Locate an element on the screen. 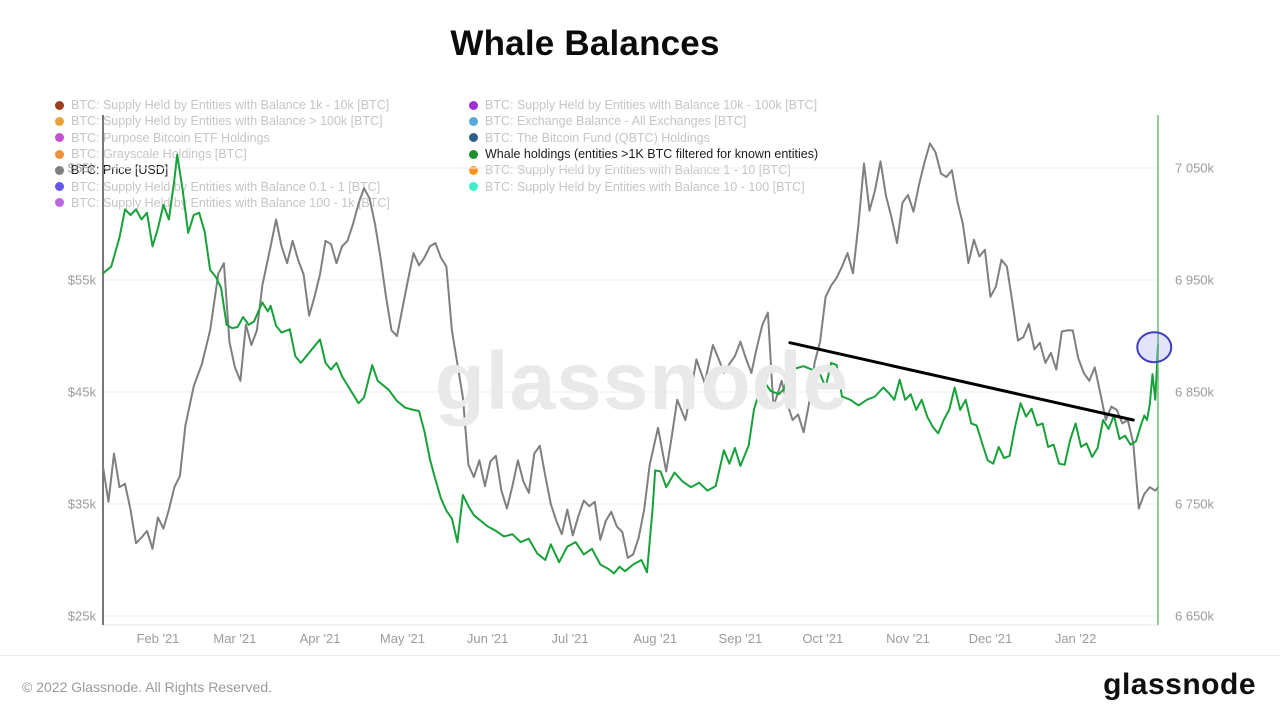  y-axis-label-left-0: $65k is located at coordinates (82, 168).